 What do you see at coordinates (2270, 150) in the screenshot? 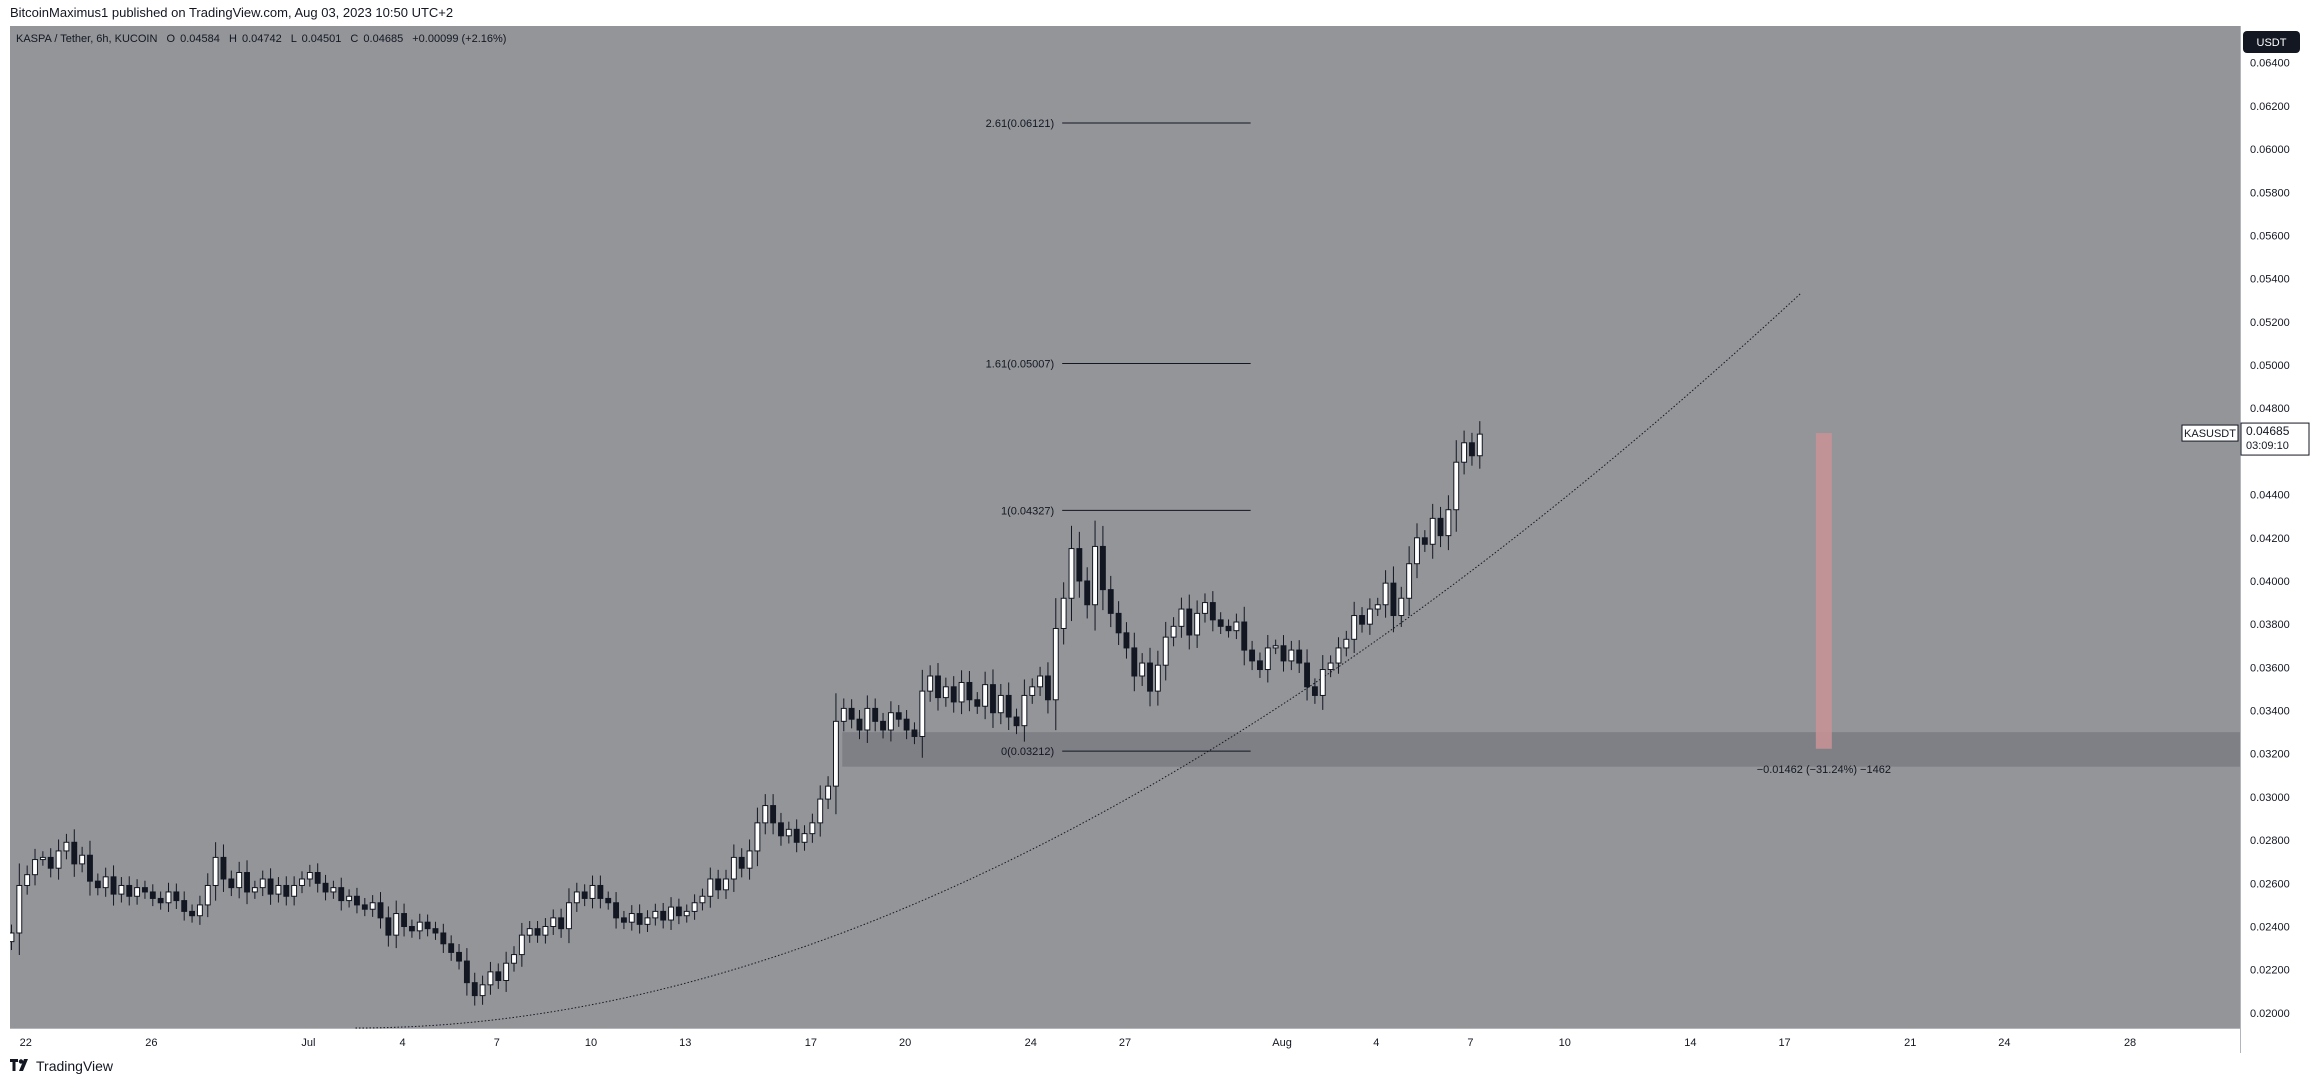
I see `price-axis-tick: 0.06000` at bounding box center [2270, 150].